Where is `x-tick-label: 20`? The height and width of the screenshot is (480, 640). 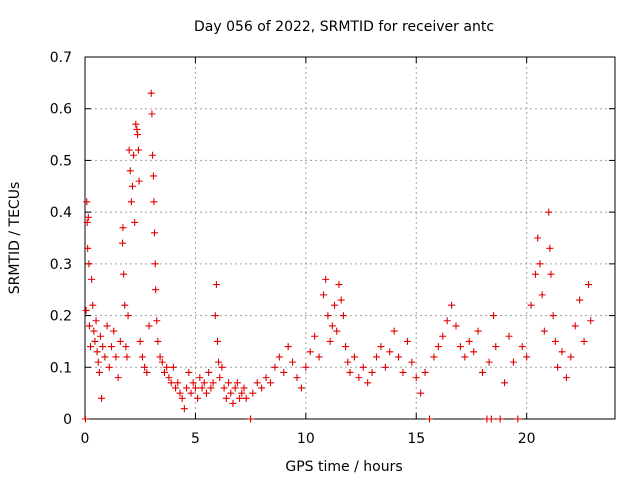 x-tick-label: 20 is located at coordinates (527, 439).